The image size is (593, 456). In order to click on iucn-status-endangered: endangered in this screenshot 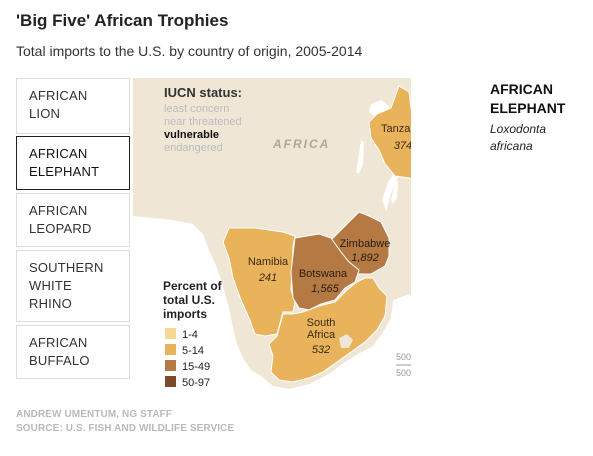, I will do `click(193, 148)`.